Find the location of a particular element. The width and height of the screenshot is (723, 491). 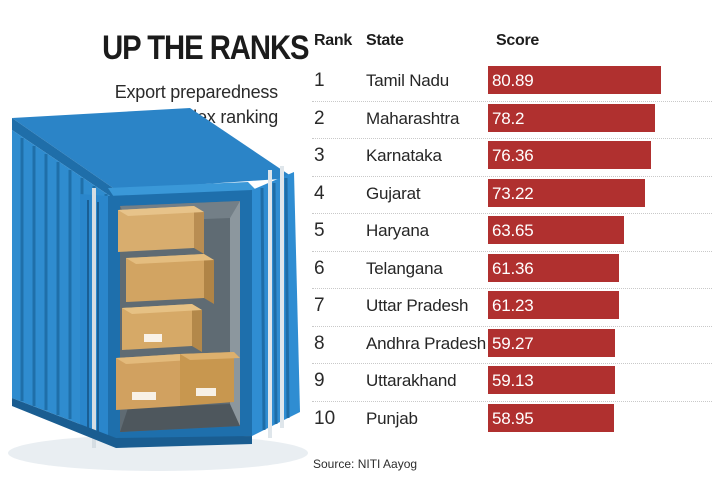

state-label: Uttarakhand is located at coordinates (411, 380).